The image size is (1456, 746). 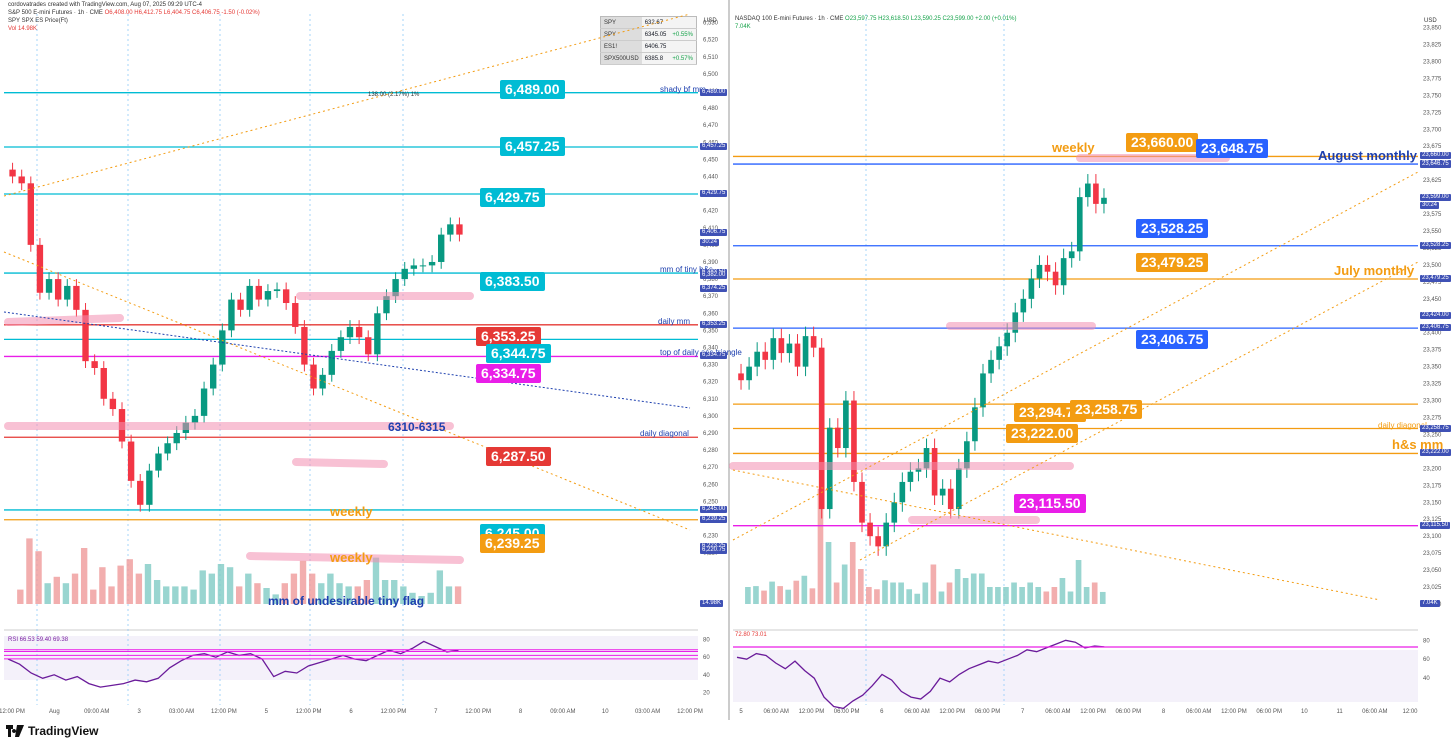 I want to click on y-tick-label: 6,260, so click(x=711, y=485).